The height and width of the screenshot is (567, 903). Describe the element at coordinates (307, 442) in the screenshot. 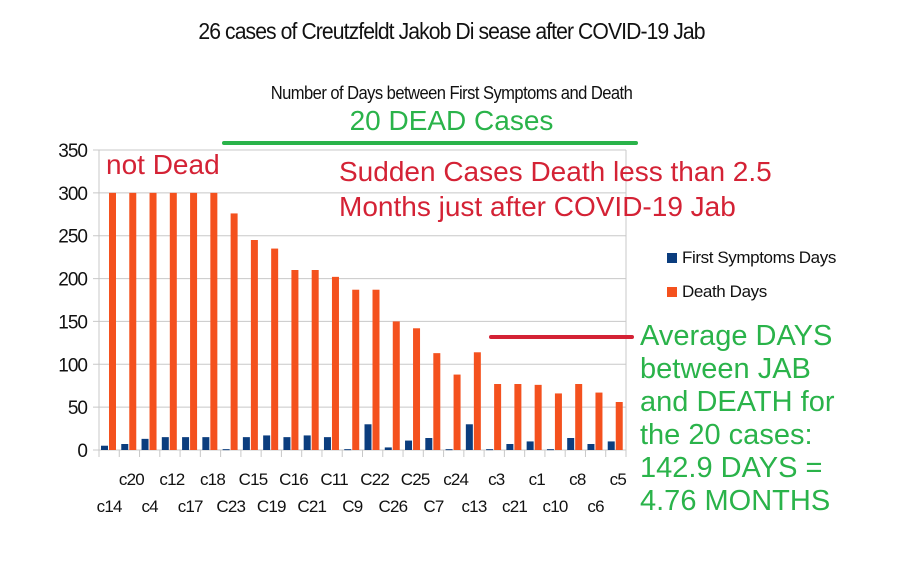

I see `bar-first-symptoms-C21` at that location.